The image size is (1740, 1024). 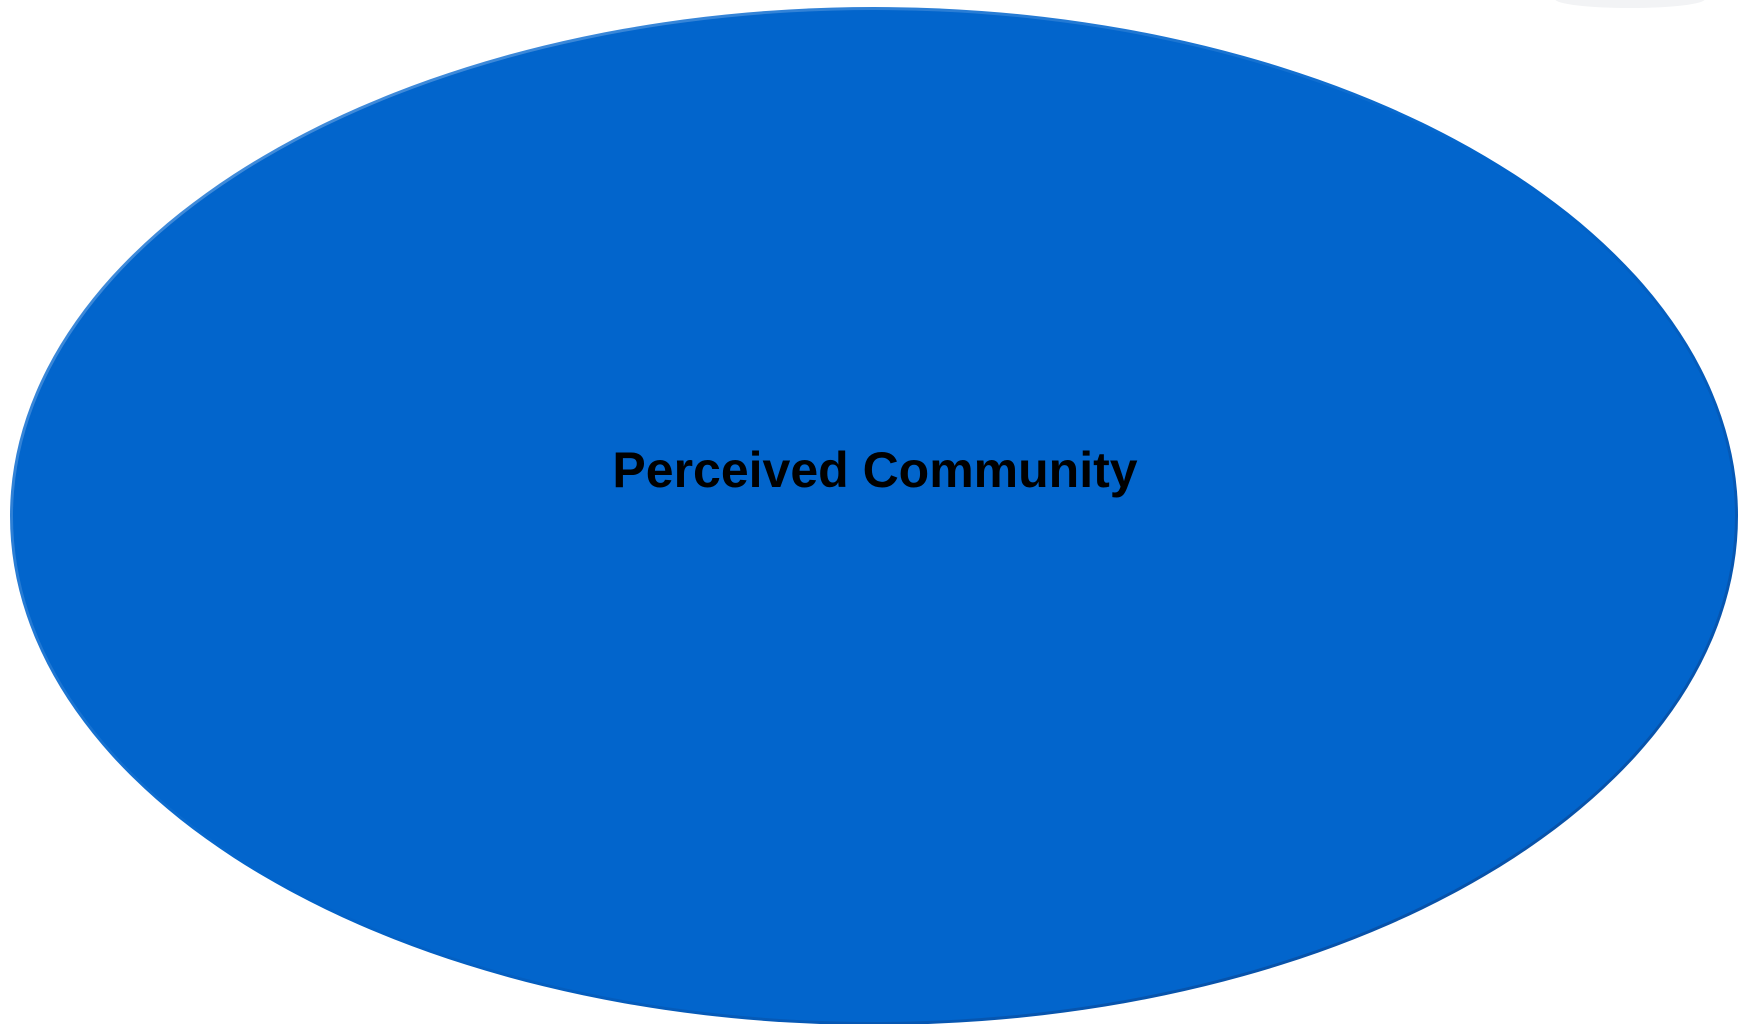 What do you see at coordinates (875, 470) in the screenshot?
I see `ellipse-label: Perceived Community` at bounding box center [875, 470].